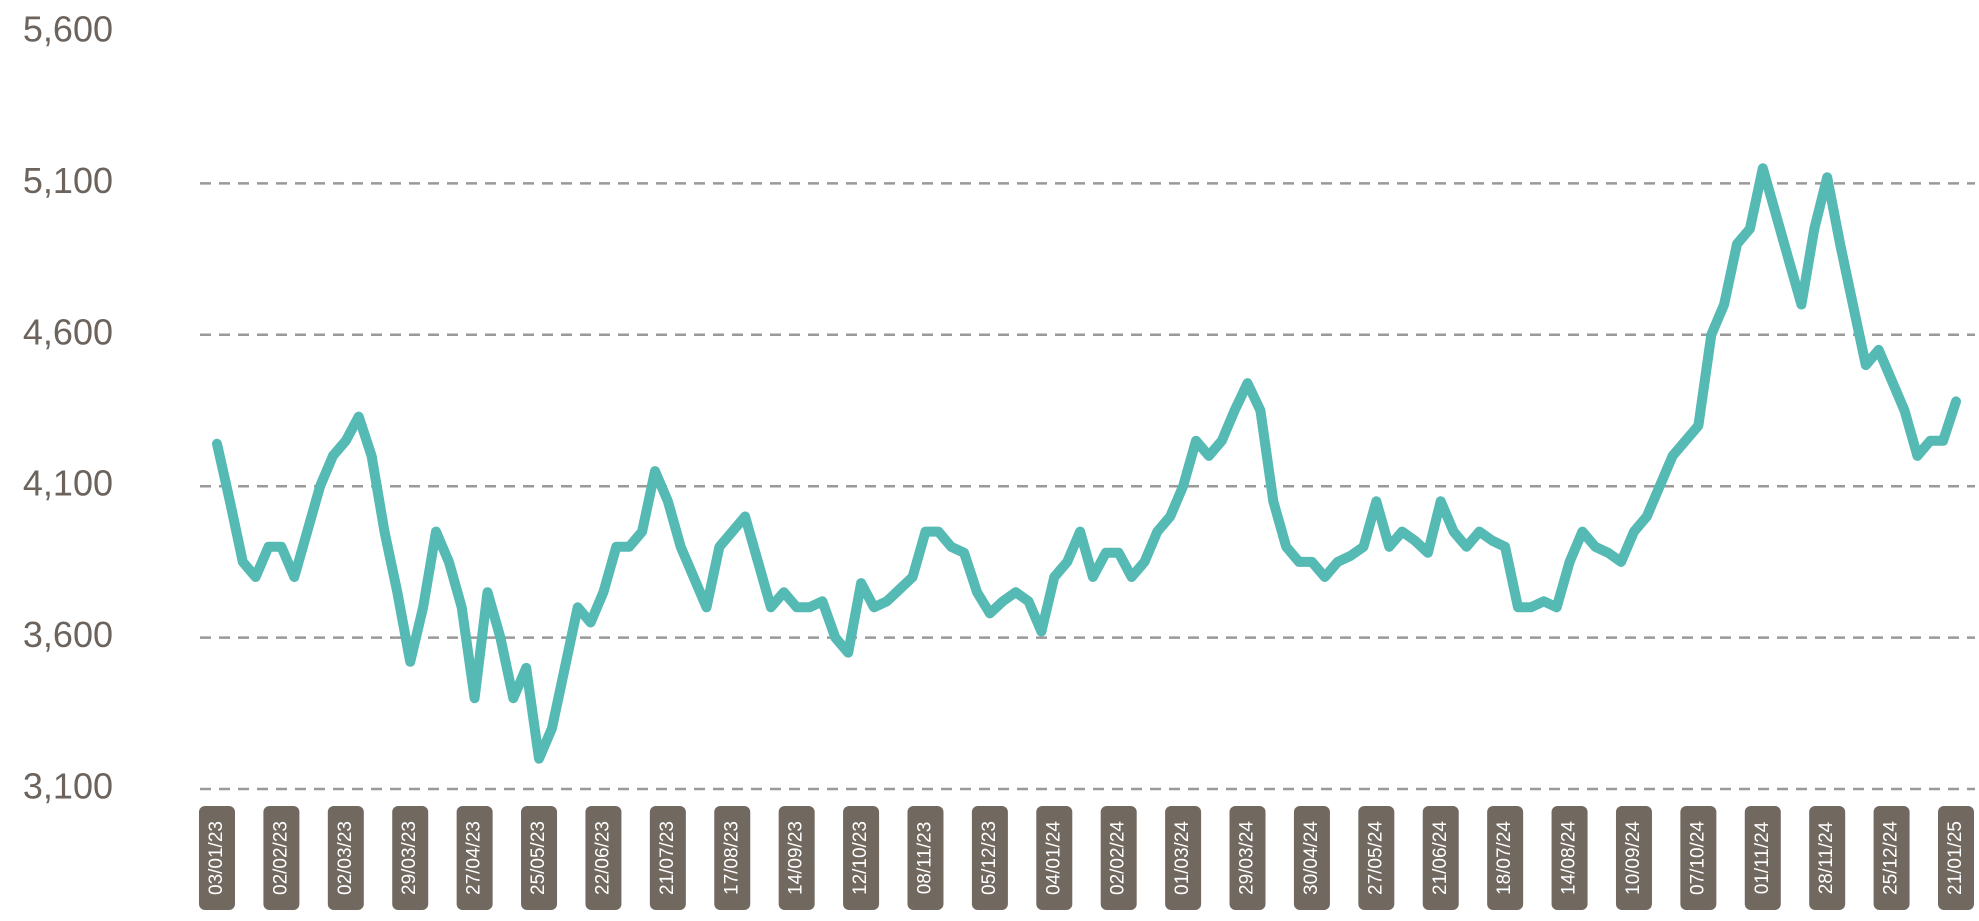 This screenshot has width=1979, height=921. I want to click on x-tick-label: 05/12/23, so click(989, 858).